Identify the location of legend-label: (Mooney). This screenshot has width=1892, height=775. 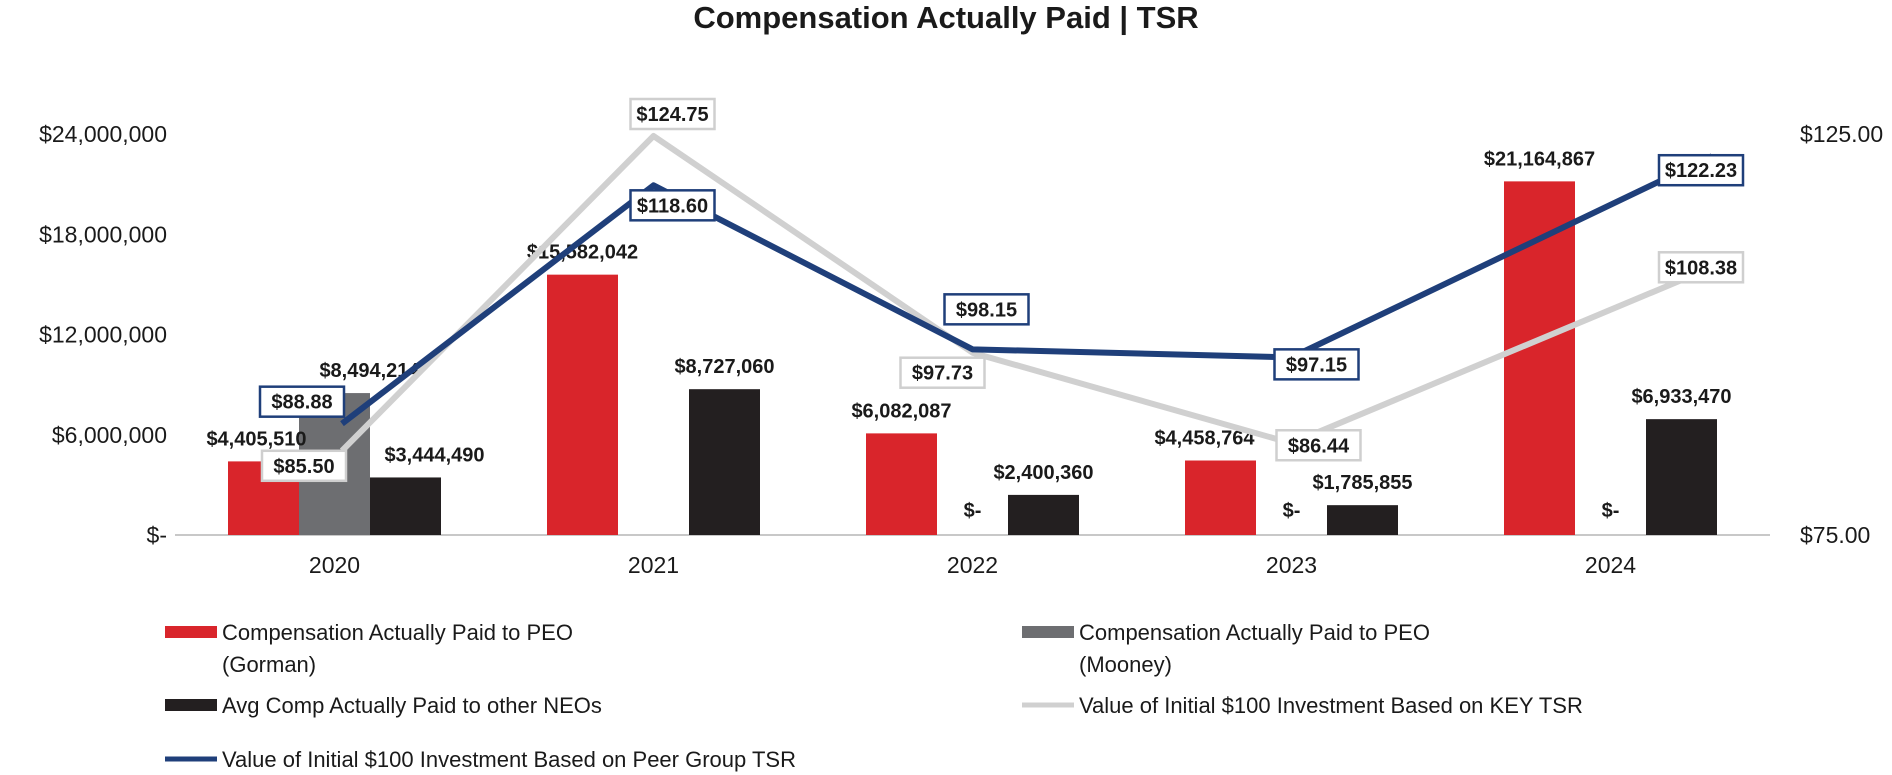
(1125, 664).